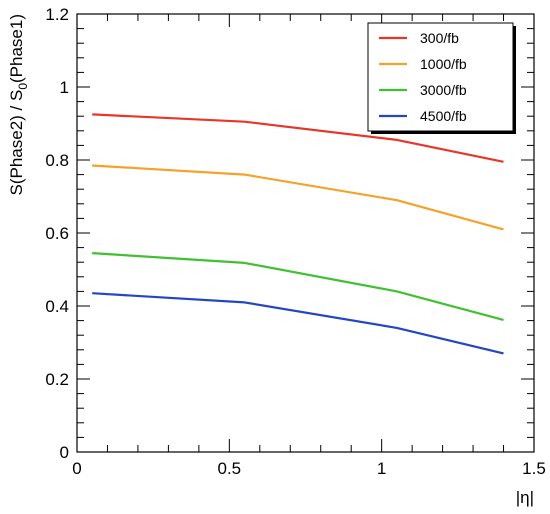 The image size is (550, 514). What do you see at coordinates (64, 452) in the screenshot?
I see `y-tick-label: 0` at bounding box center [64, 452].